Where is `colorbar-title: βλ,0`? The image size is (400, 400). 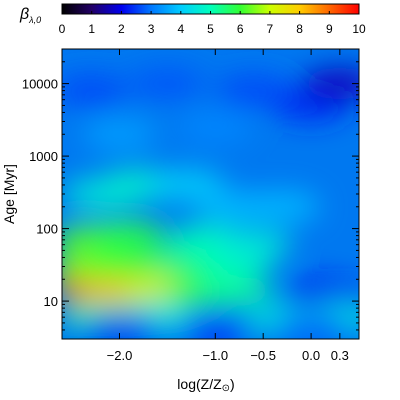 colorbar-title: βλ,0 is located at coordinates (30, 15).